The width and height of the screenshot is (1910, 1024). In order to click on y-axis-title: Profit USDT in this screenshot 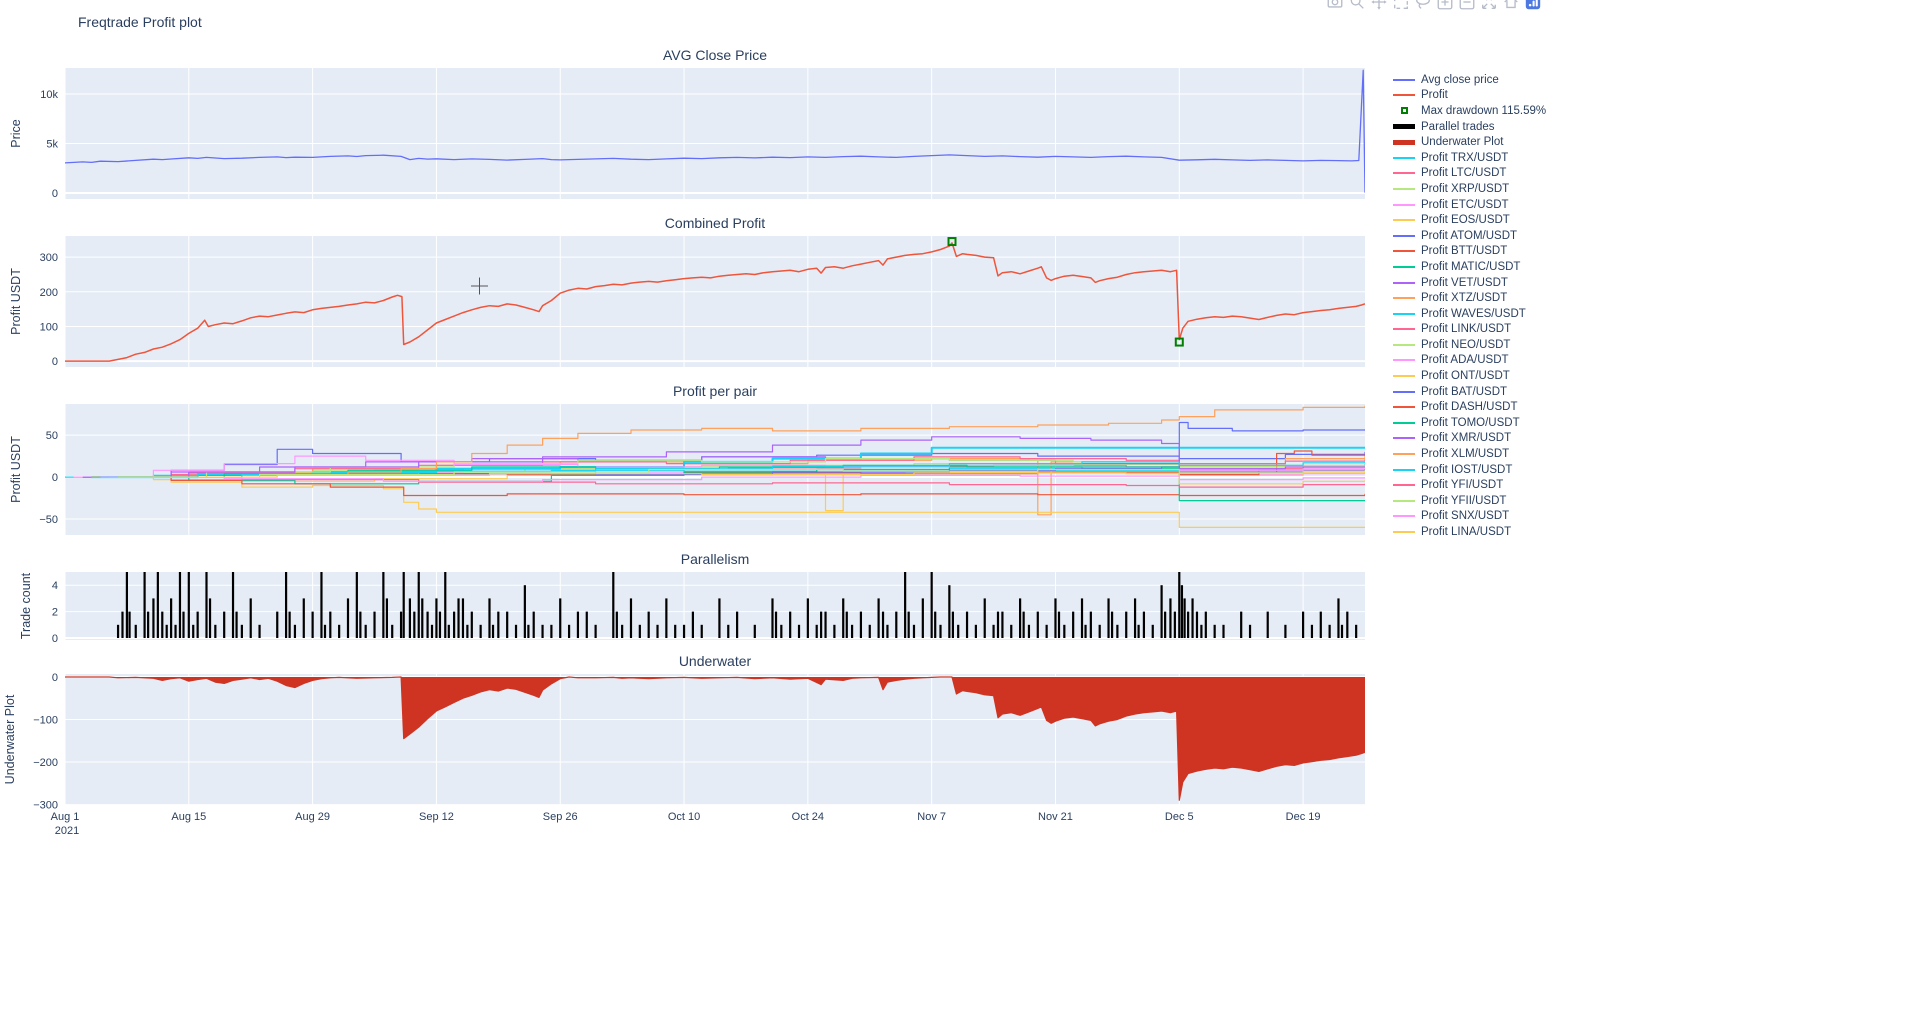, I will do `click(16, 469)`.